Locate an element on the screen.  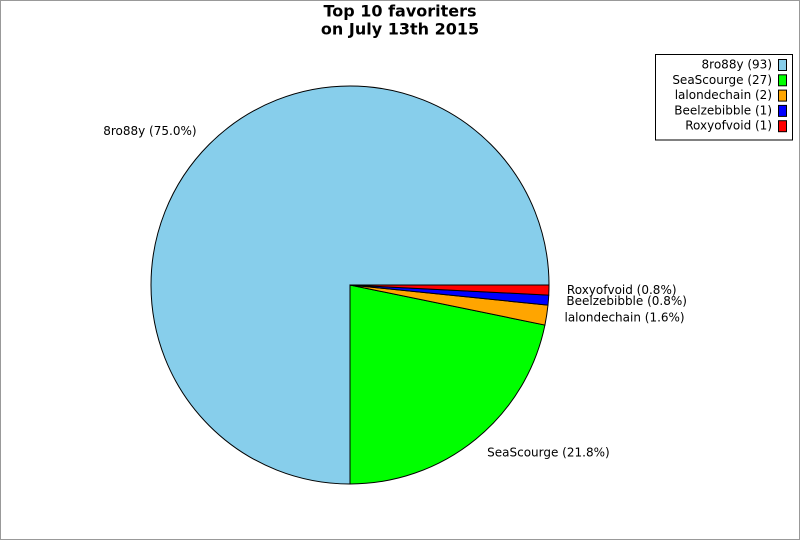
legend-label: Beelzebibble (1) is located at coordinates (723, 110).